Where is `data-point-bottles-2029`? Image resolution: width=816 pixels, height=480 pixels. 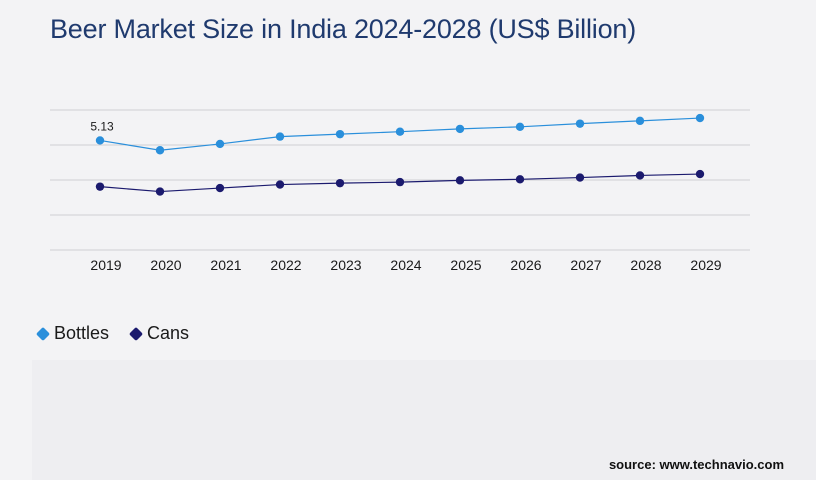 data-point-bottles-2029 is located at coordinates (700, 118).